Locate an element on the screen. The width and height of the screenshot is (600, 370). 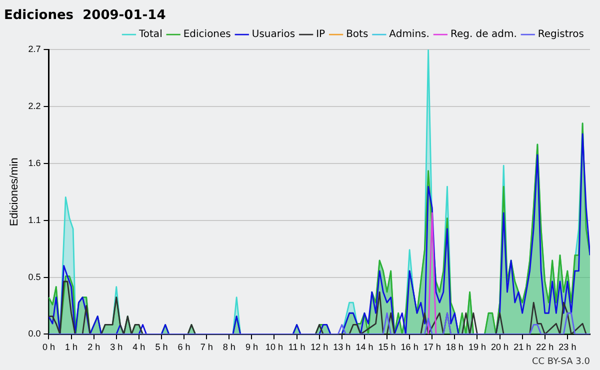
y-tick-label: 1.1 is located at coordinates (34, 219).